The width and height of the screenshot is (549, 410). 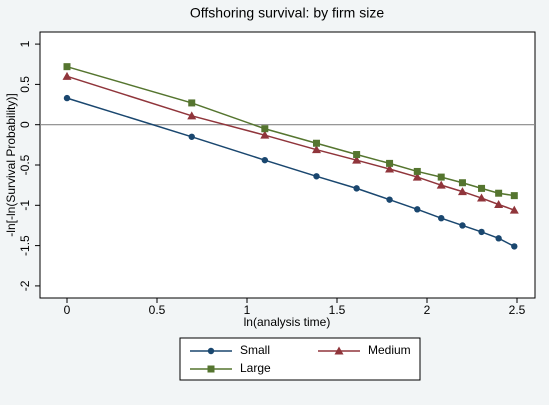 What do you see at coordinates (287, 13) in the screenshot?
I see `chart-title: Offshoring survival: by firm size` at bounding box center [287, 13].